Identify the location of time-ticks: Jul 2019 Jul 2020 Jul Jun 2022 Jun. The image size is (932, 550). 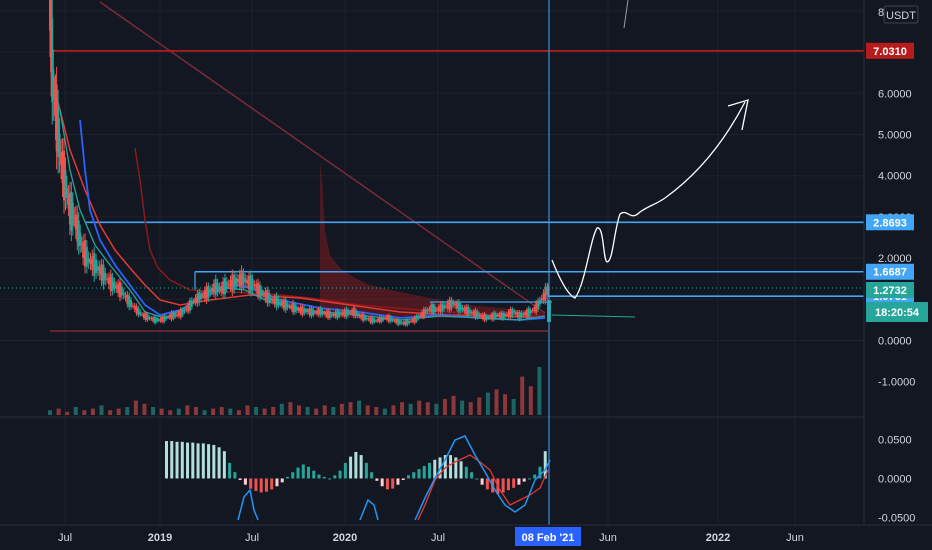
(431, 538).